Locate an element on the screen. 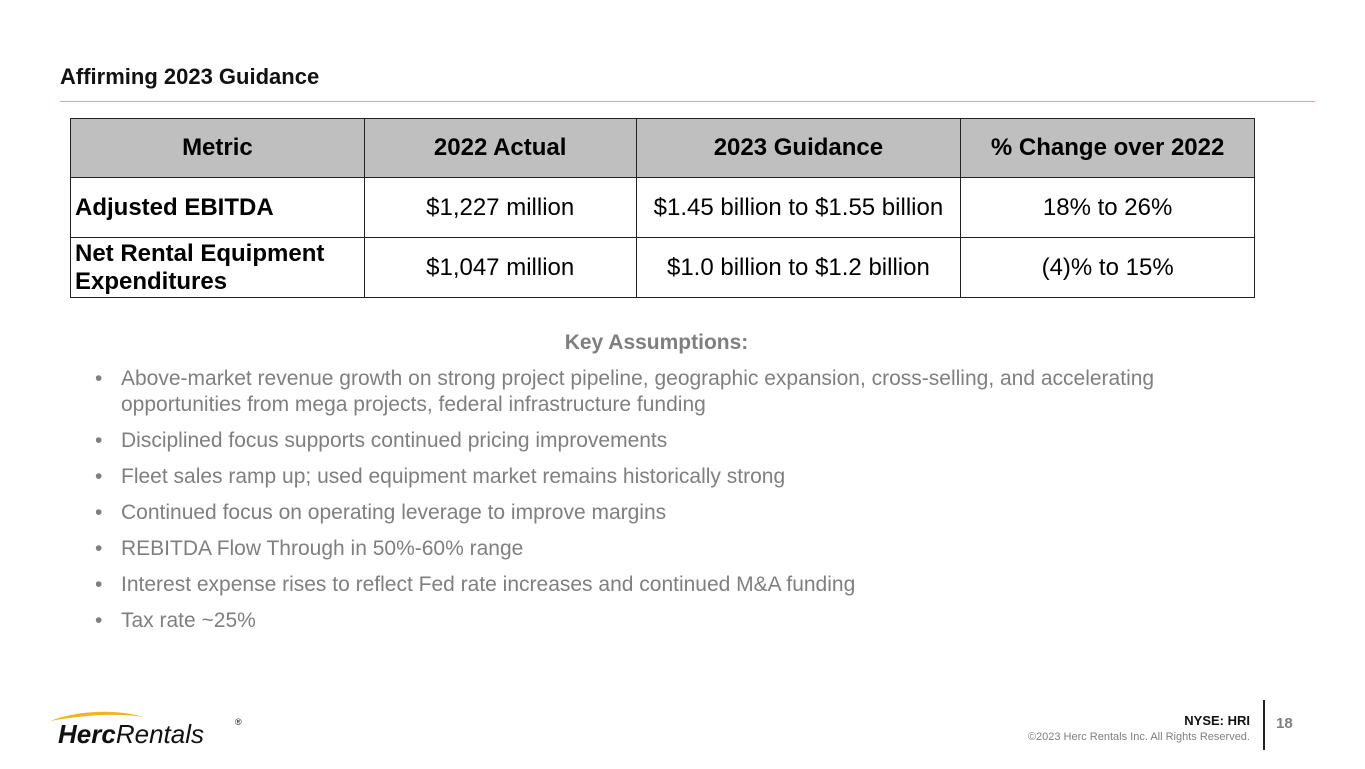 The image size is (1365, 769). logo-registered-mark: ® is located at coordinates (238, 722).